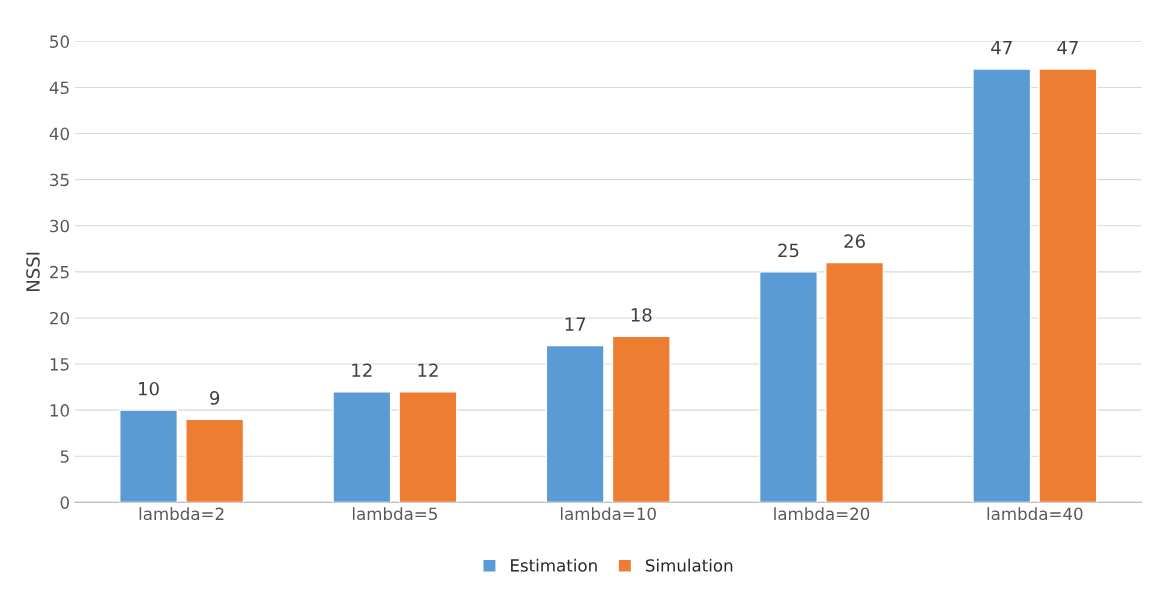  What do you see at coordinates (59, 88) in the screenshot?
I see `y-tick-label: 45` at bounding box center [59, 88].